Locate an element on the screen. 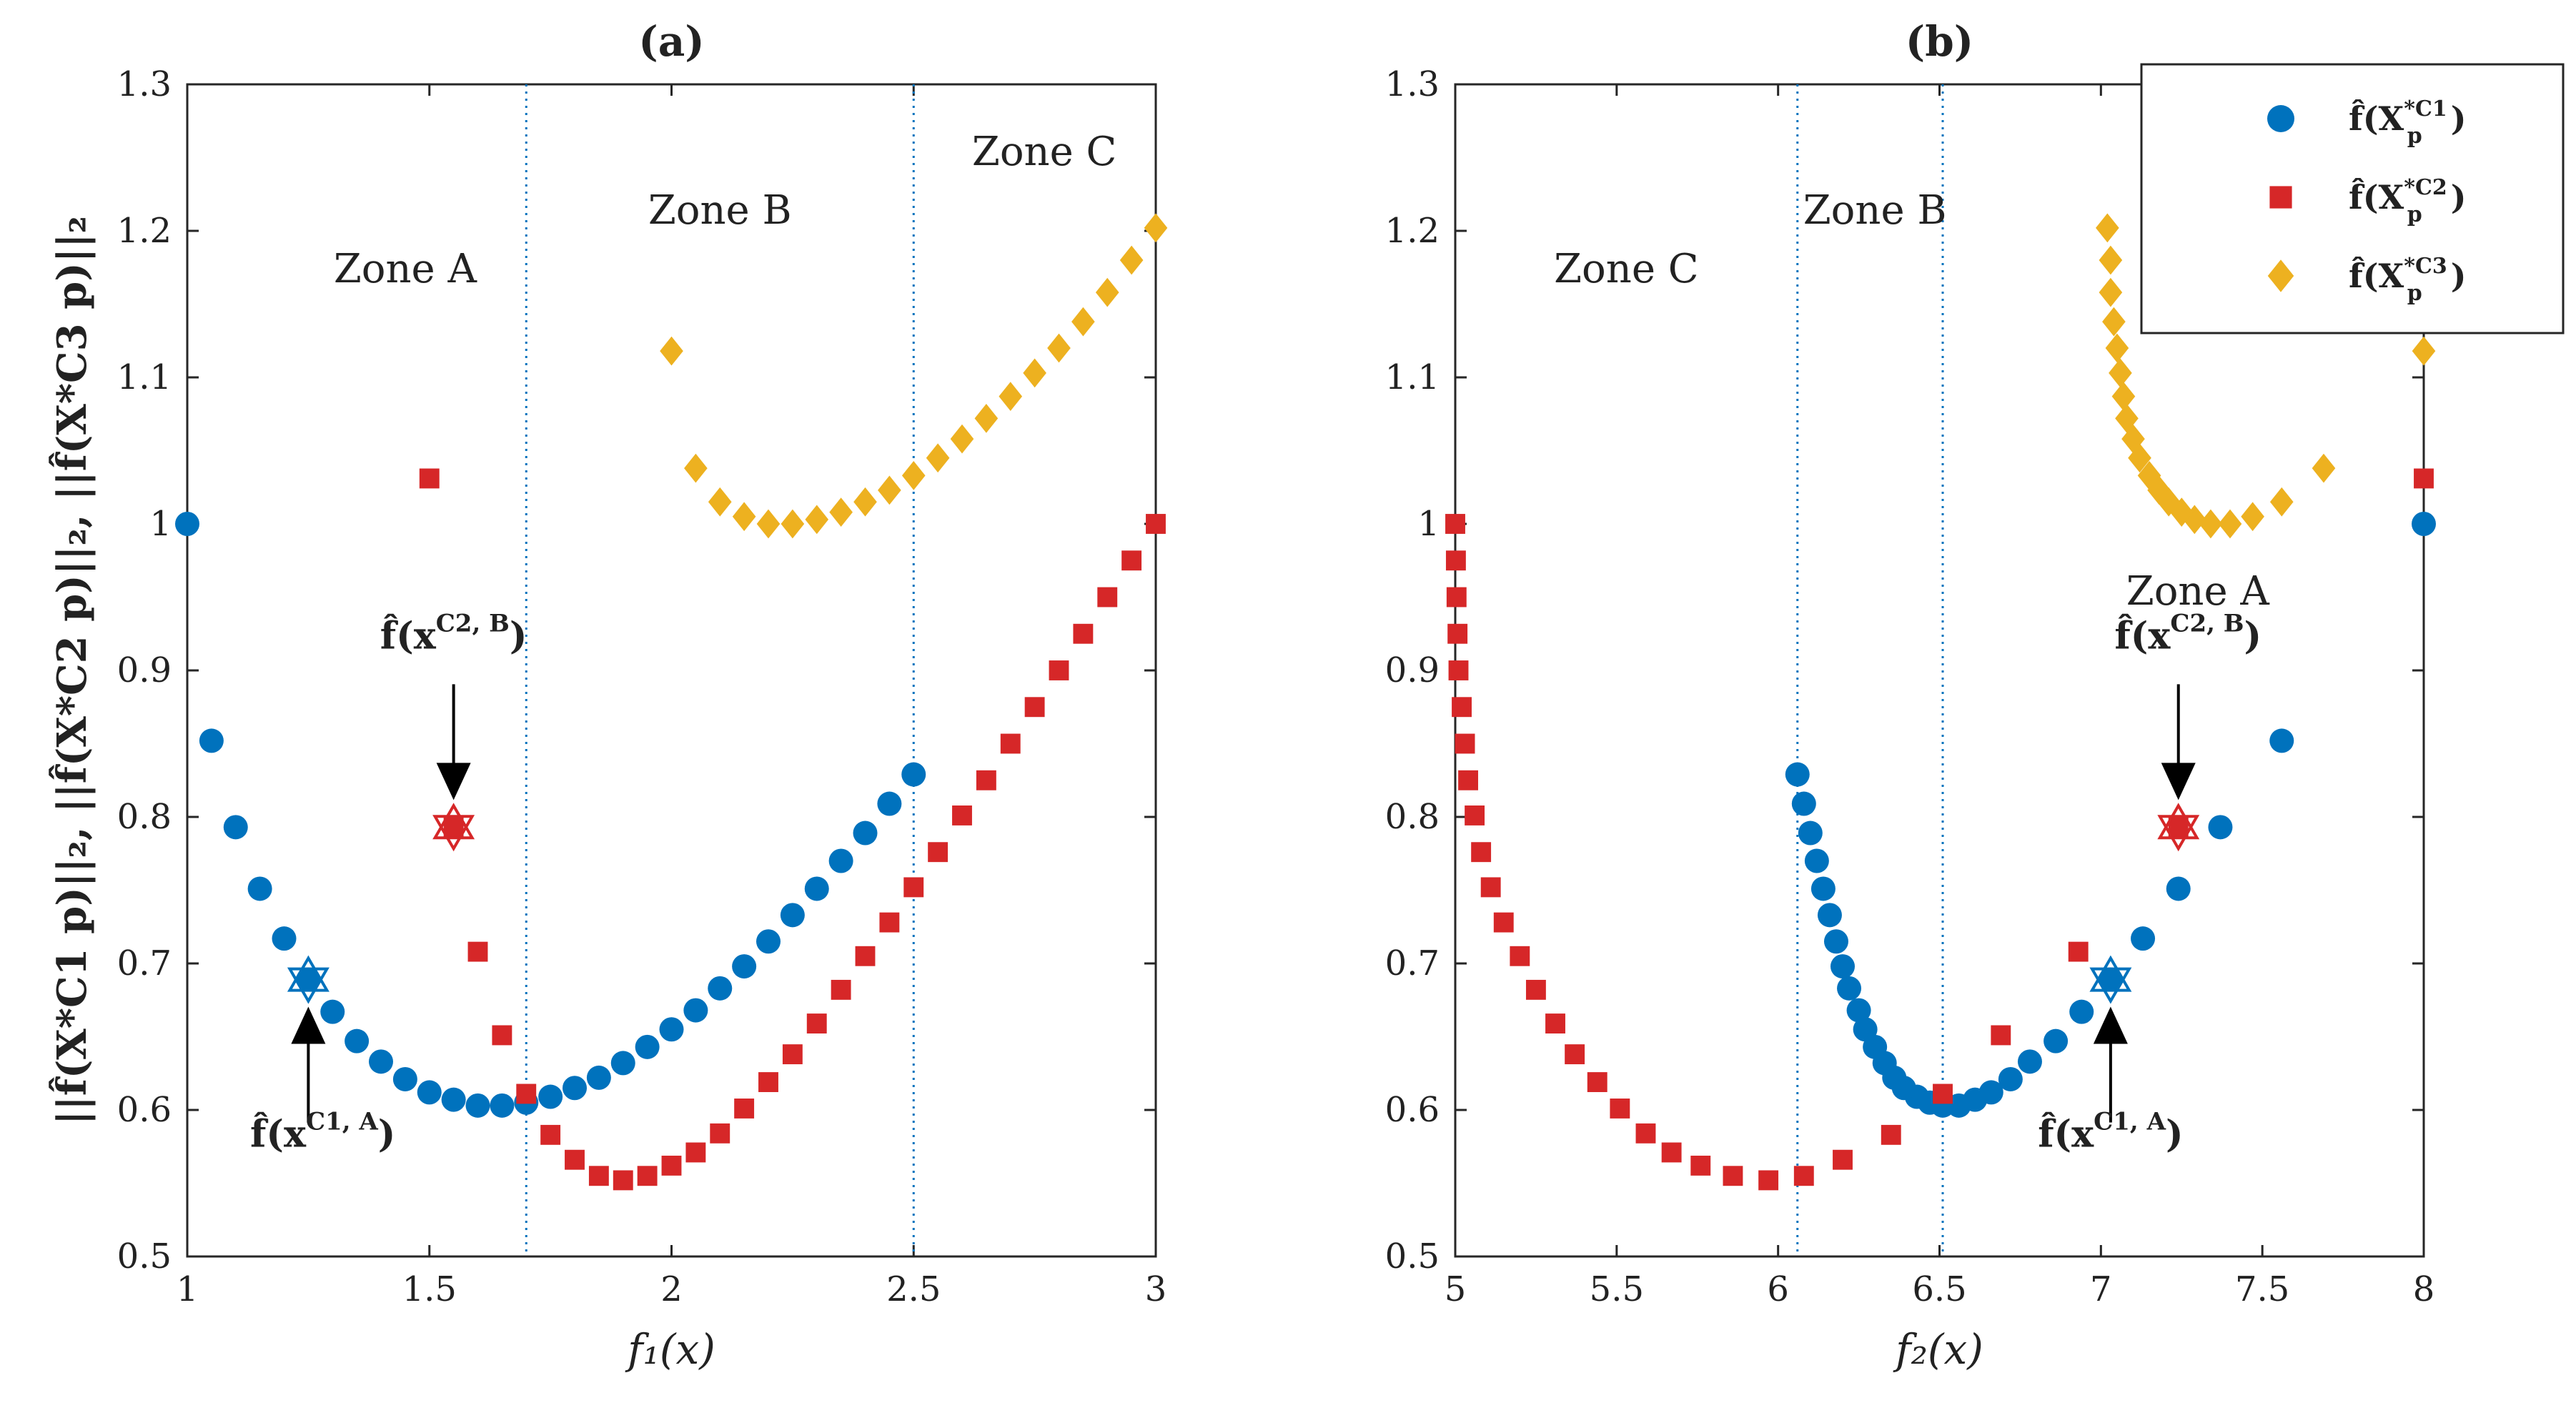  y-tick-label: 1.3 is located at coordinates (1413, 84).